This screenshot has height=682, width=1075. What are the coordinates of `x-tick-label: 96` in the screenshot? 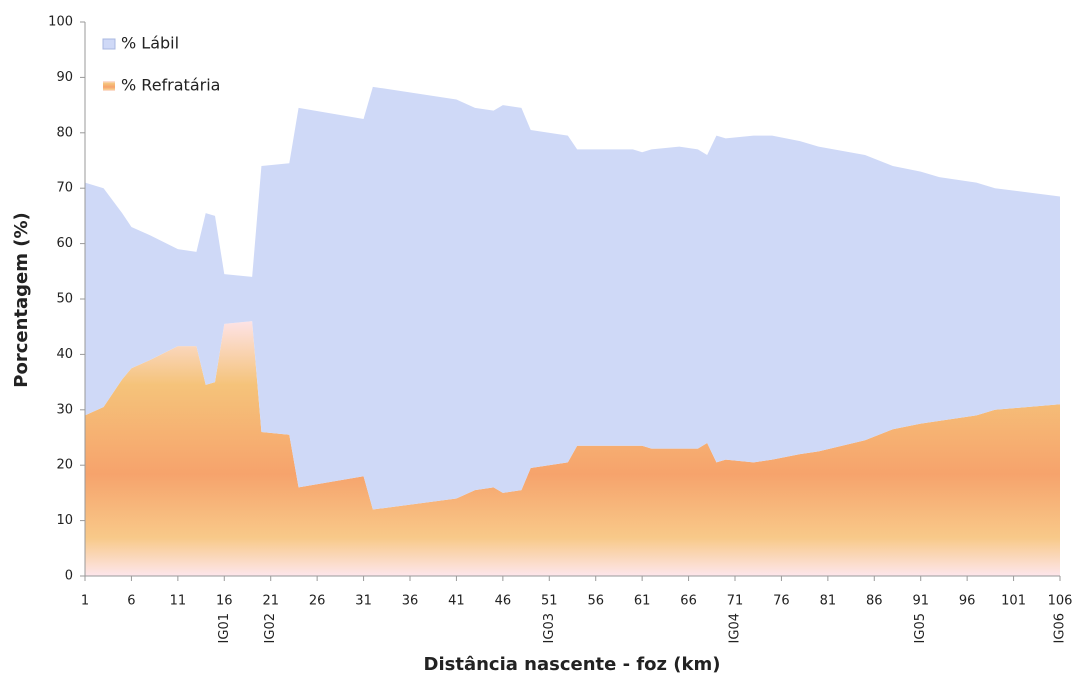 It's located at (967, 601).